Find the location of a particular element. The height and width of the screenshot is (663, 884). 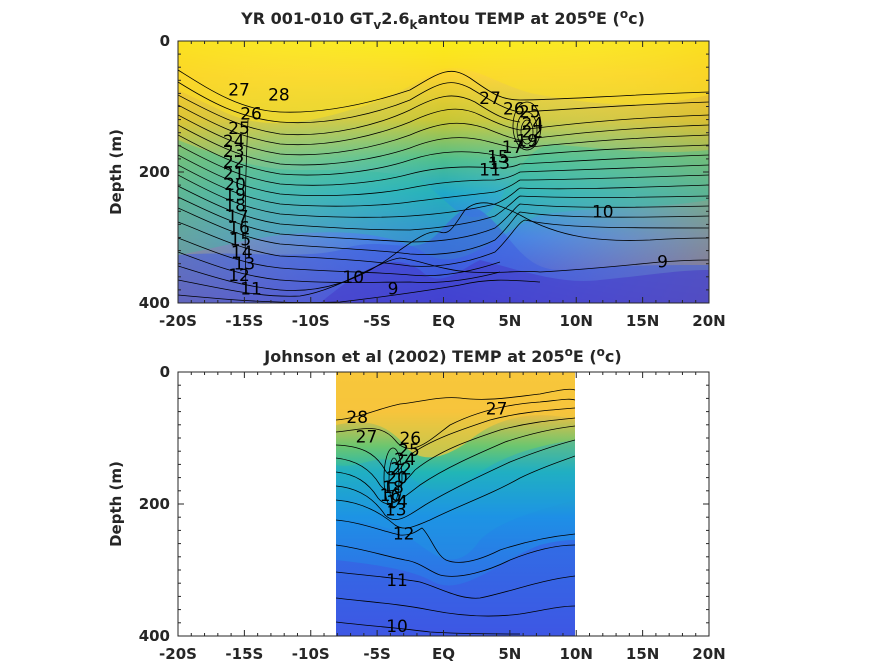

bottom-cluster is located at coordinates (393, 478).